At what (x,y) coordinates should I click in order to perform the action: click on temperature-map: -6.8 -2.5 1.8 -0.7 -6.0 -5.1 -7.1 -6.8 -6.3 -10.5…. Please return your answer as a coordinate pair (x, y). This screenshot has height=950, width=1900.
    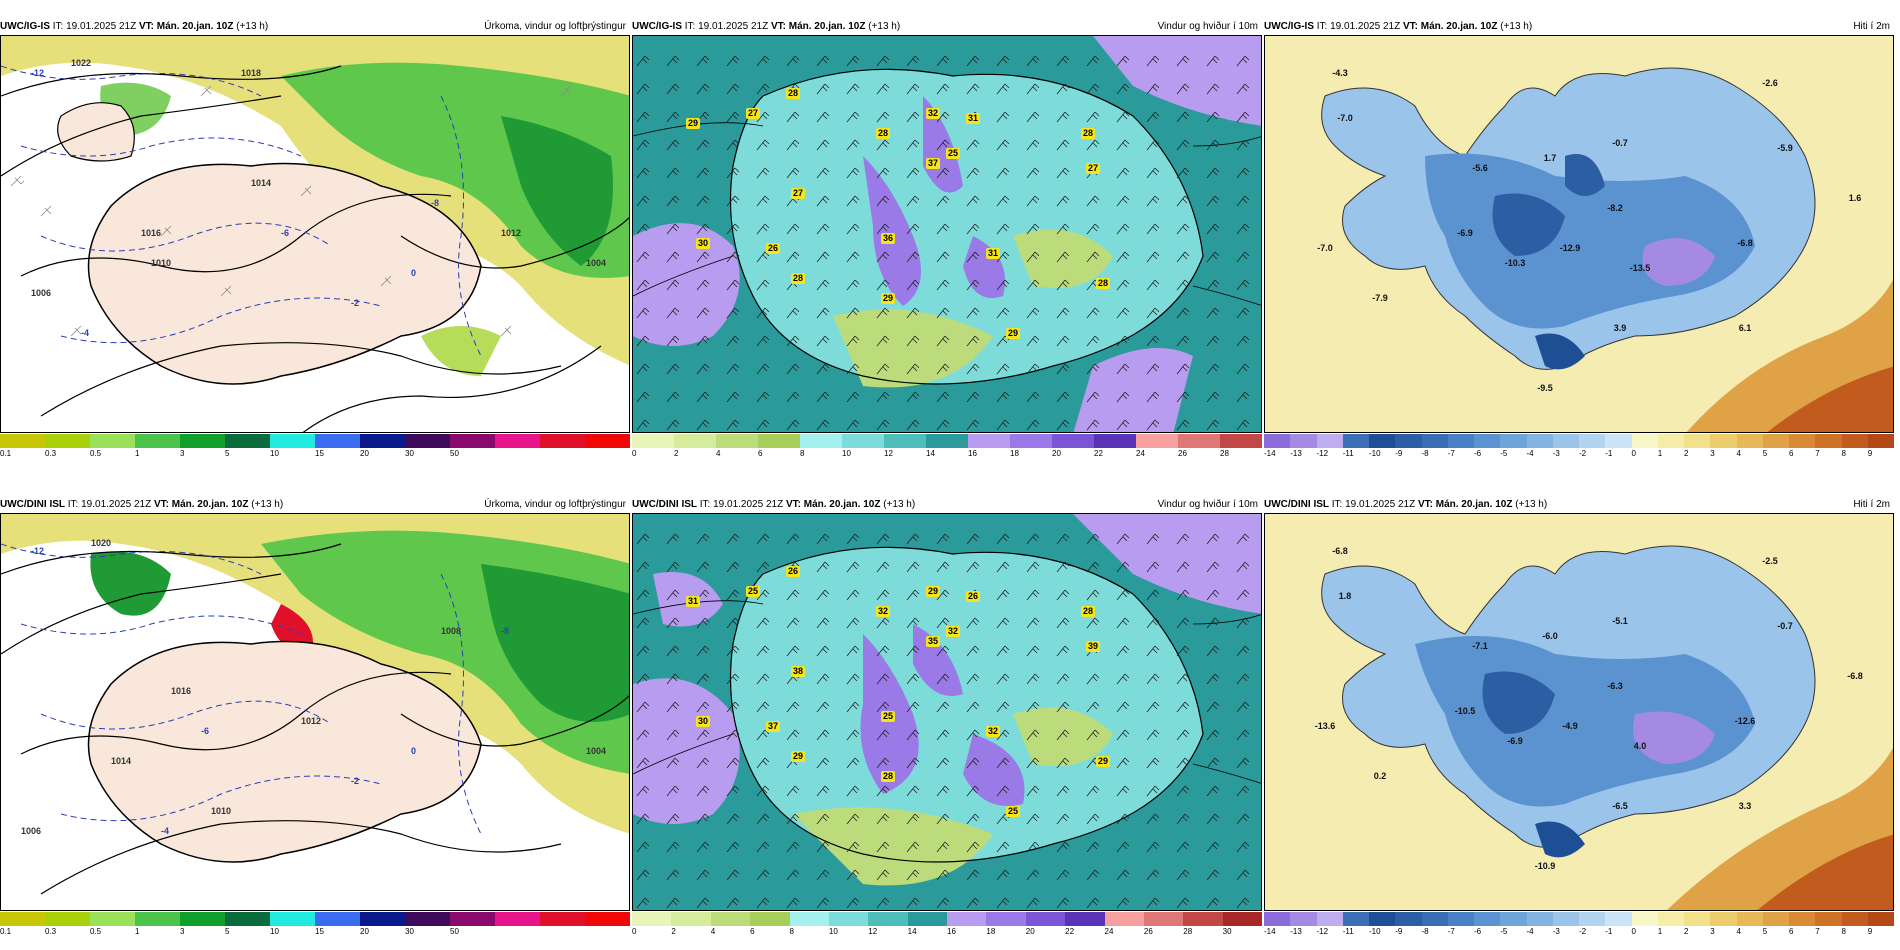
    Looking at the image, I should click on (1579, 712).